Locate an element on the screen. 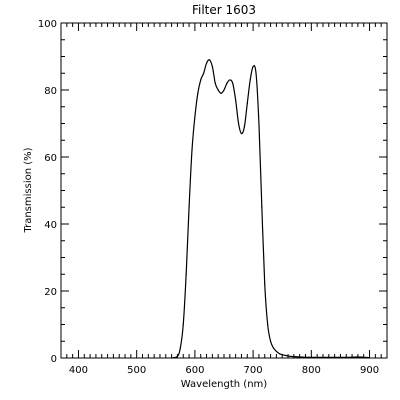 The width and height of the screenshot is (400, 400). x-tick-label: 400 is located at coordinates (78, 370).